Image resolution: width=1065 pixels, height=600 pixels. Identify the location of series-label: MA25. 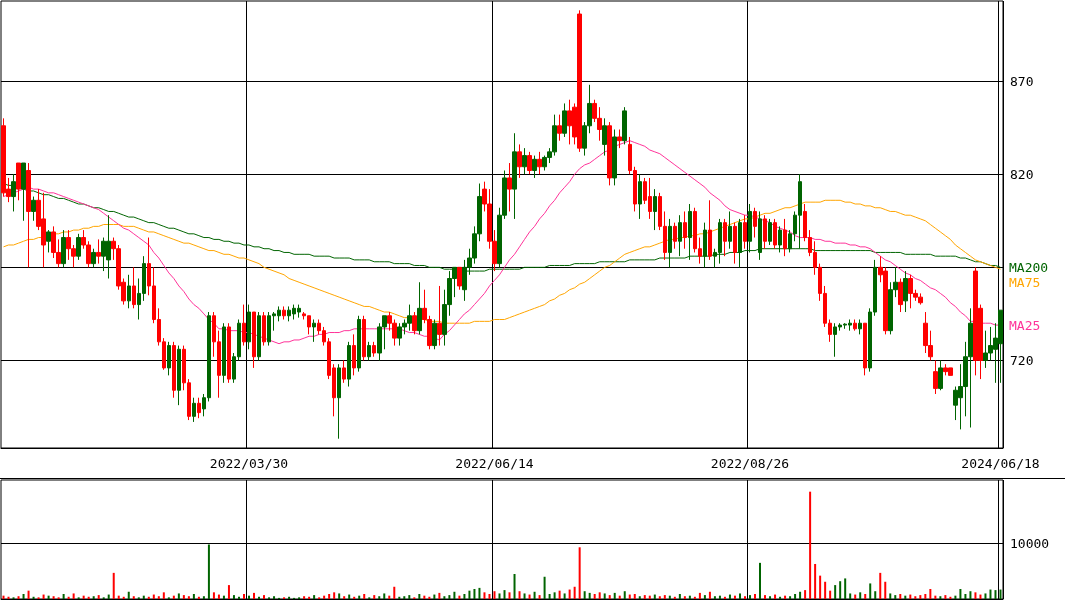
(1025, 325).